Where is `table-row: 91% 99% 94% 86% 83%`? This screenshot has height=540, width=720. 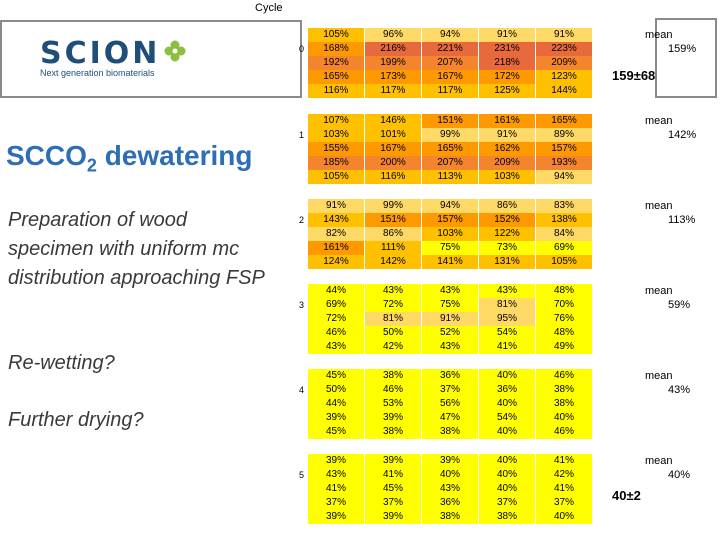
table-row: 91% 99% 94% 86% 83% is located at coordinates (450, 206).